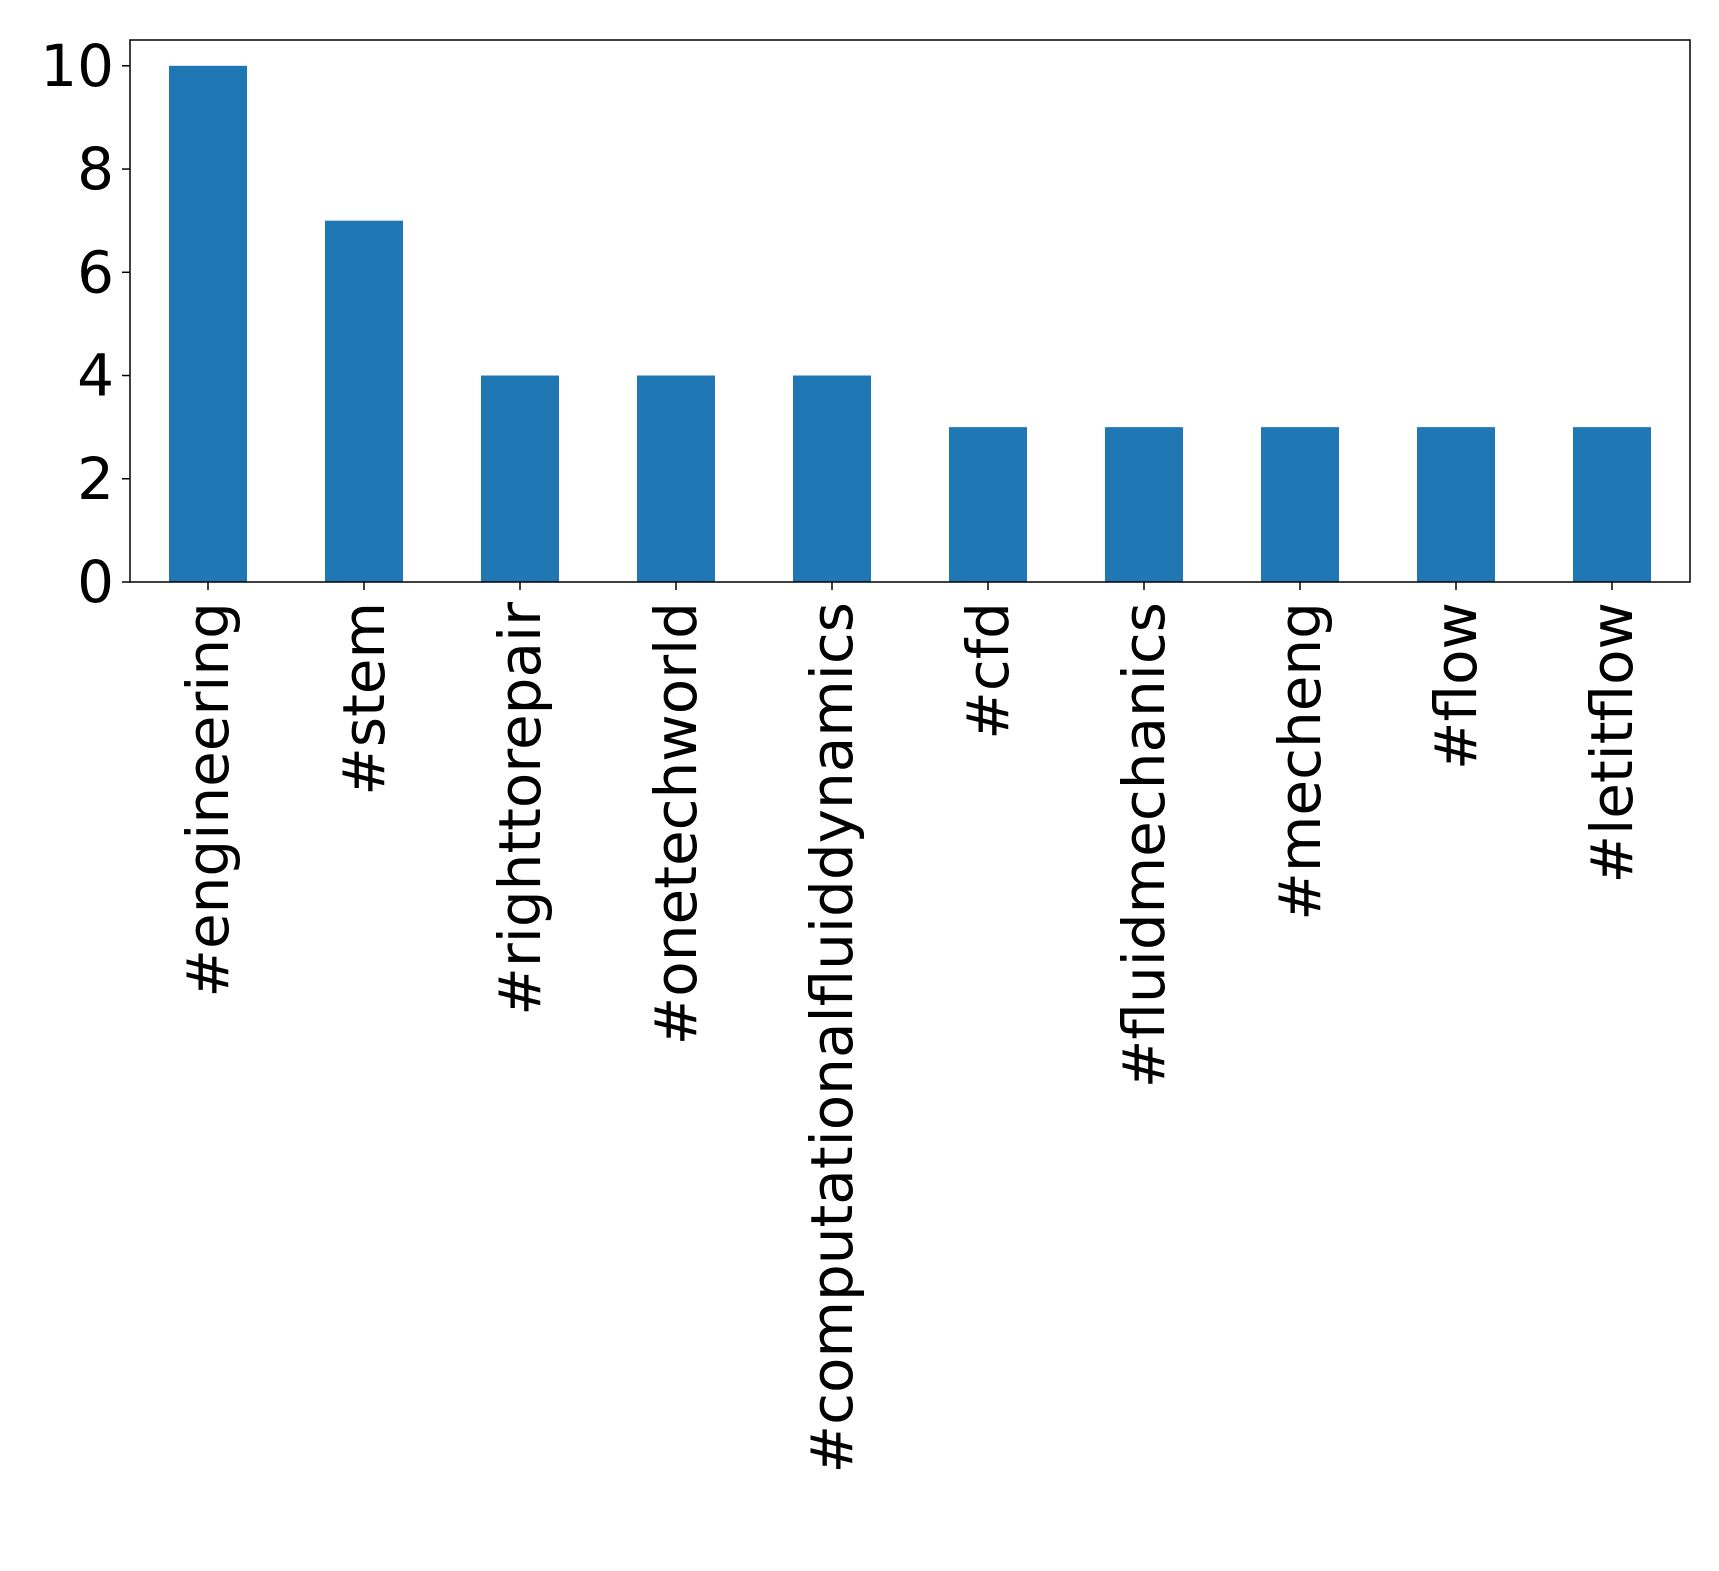 The width and height of the screenshot is (1719, 1571). I want to click on x-tick-label: #onetechworld, so click(676, 823).